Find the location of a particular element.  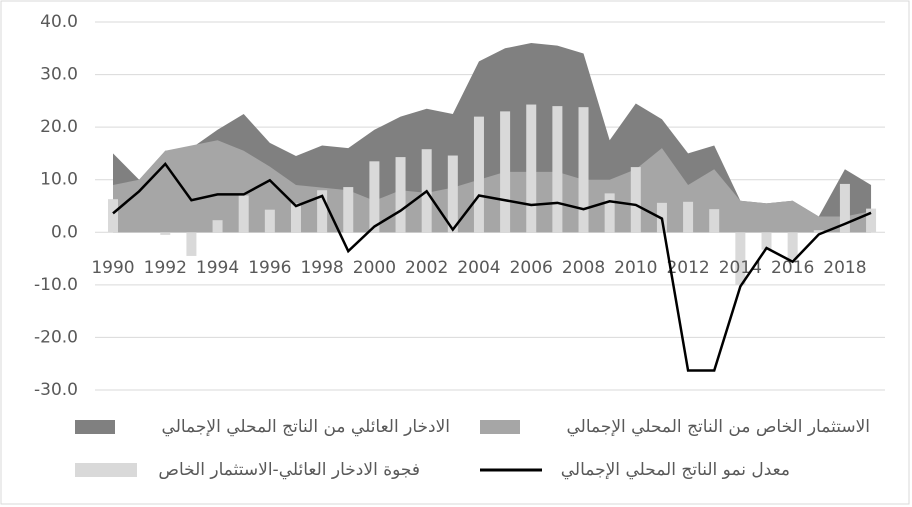

y-tick-label: -10.0 is located at coordinates (56, 285).